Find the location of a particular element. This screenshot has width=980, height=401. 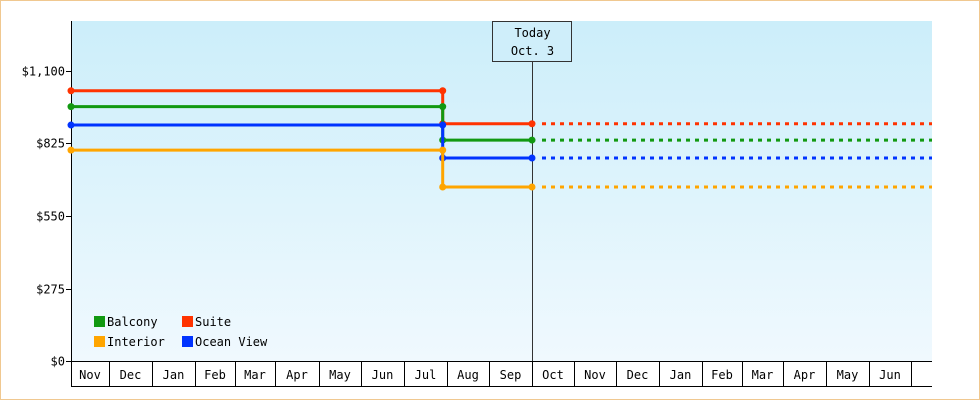

series-line-ocean-view is located at coordinates (301, 141).